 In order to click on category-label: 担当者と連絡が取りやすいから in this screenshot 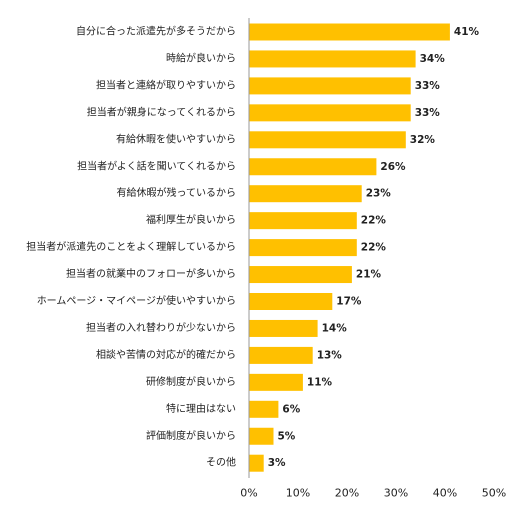, I will do `click(166, 84)`.